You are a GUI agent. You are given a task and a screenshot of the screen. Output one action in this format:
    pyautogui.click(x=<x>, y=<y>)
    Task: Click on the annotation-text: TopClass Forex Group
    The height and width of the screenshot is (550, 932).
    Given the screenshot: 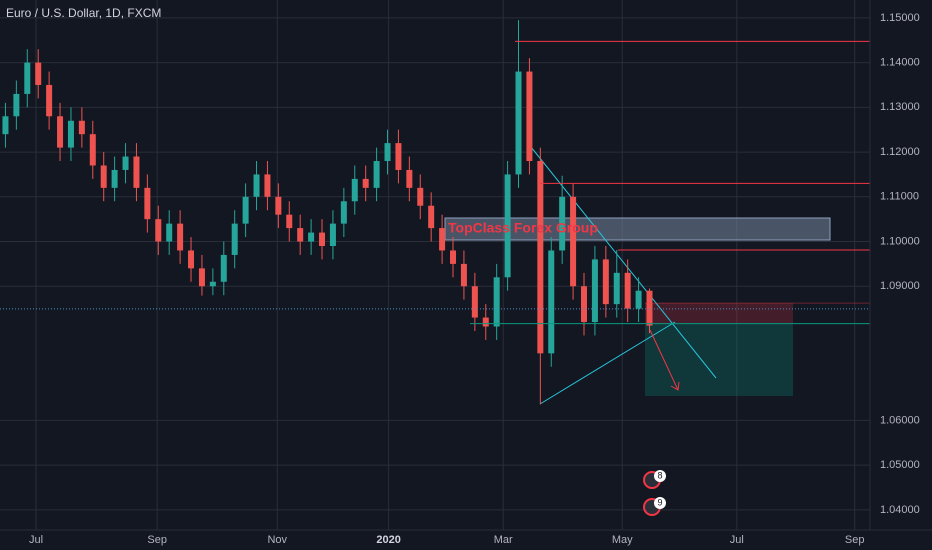 What is the action you would take?
    pyautogui.click(x=523, y=228)
    